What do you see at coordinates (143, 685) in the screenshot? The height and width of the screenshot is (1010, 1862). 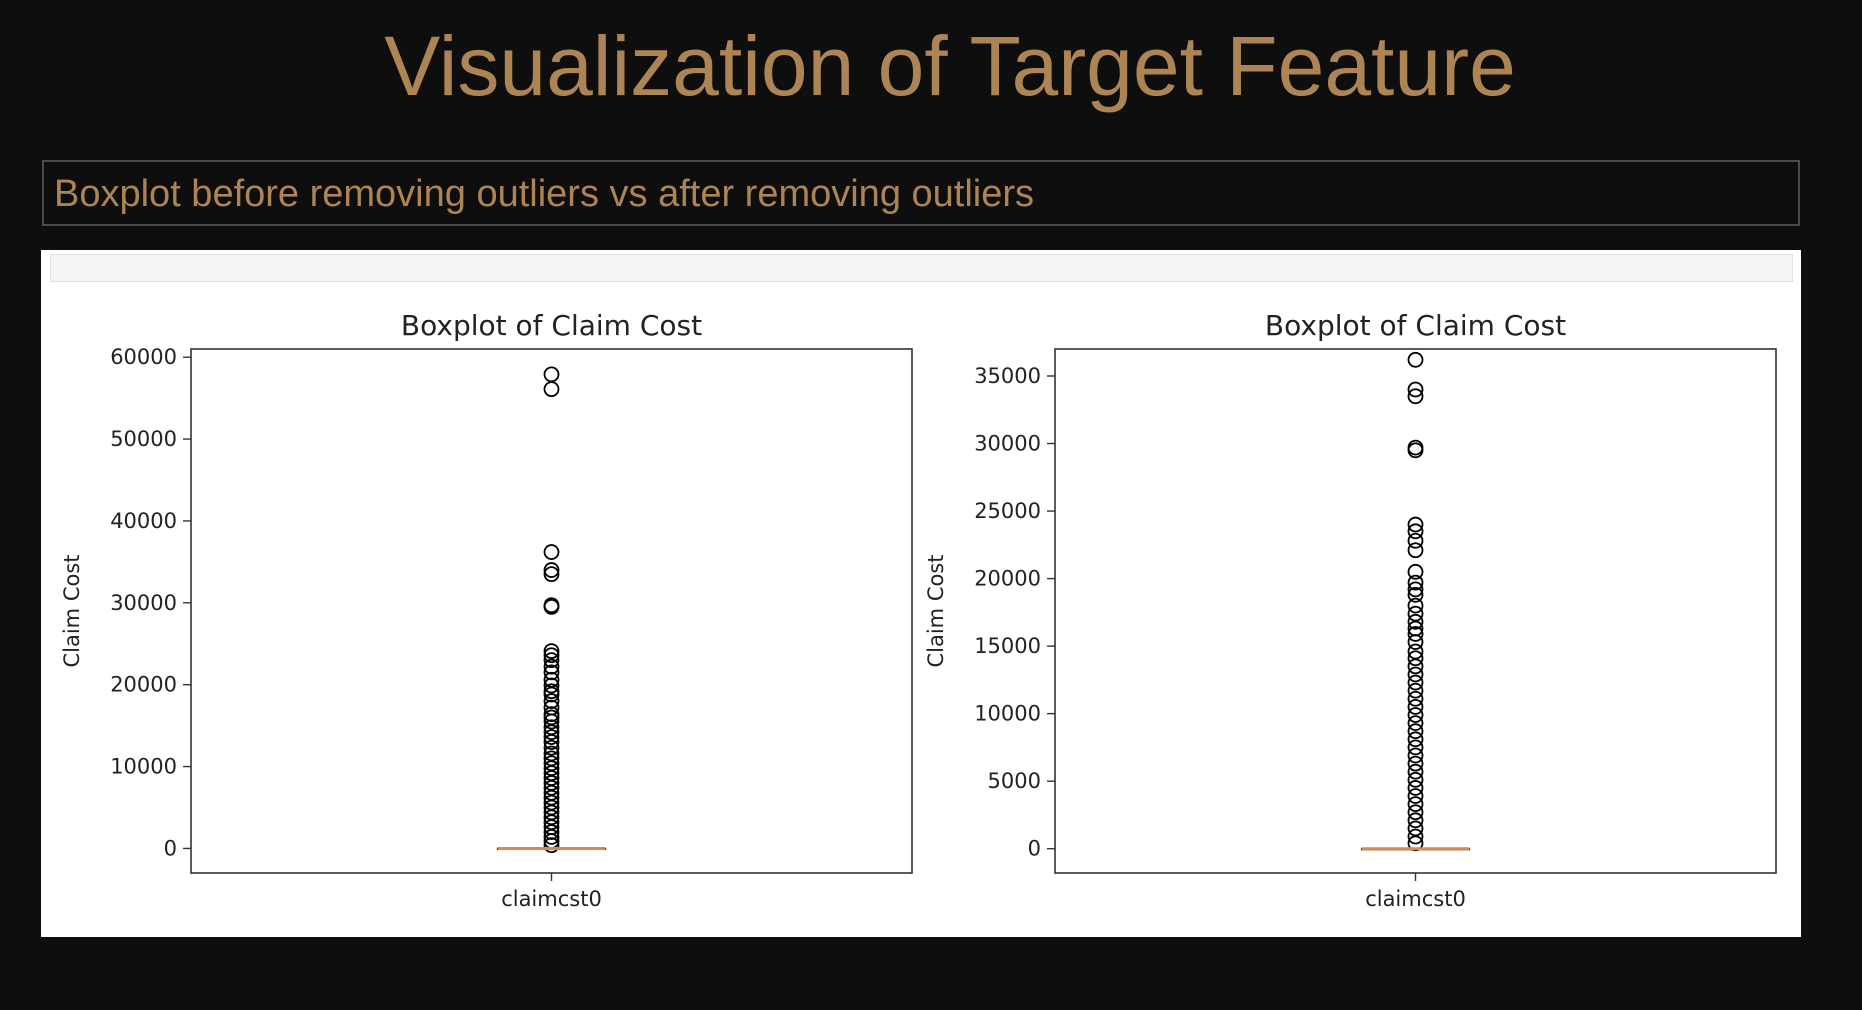 I see `chart-1-ytick-label: 20000` at bounding box center [143, 685].